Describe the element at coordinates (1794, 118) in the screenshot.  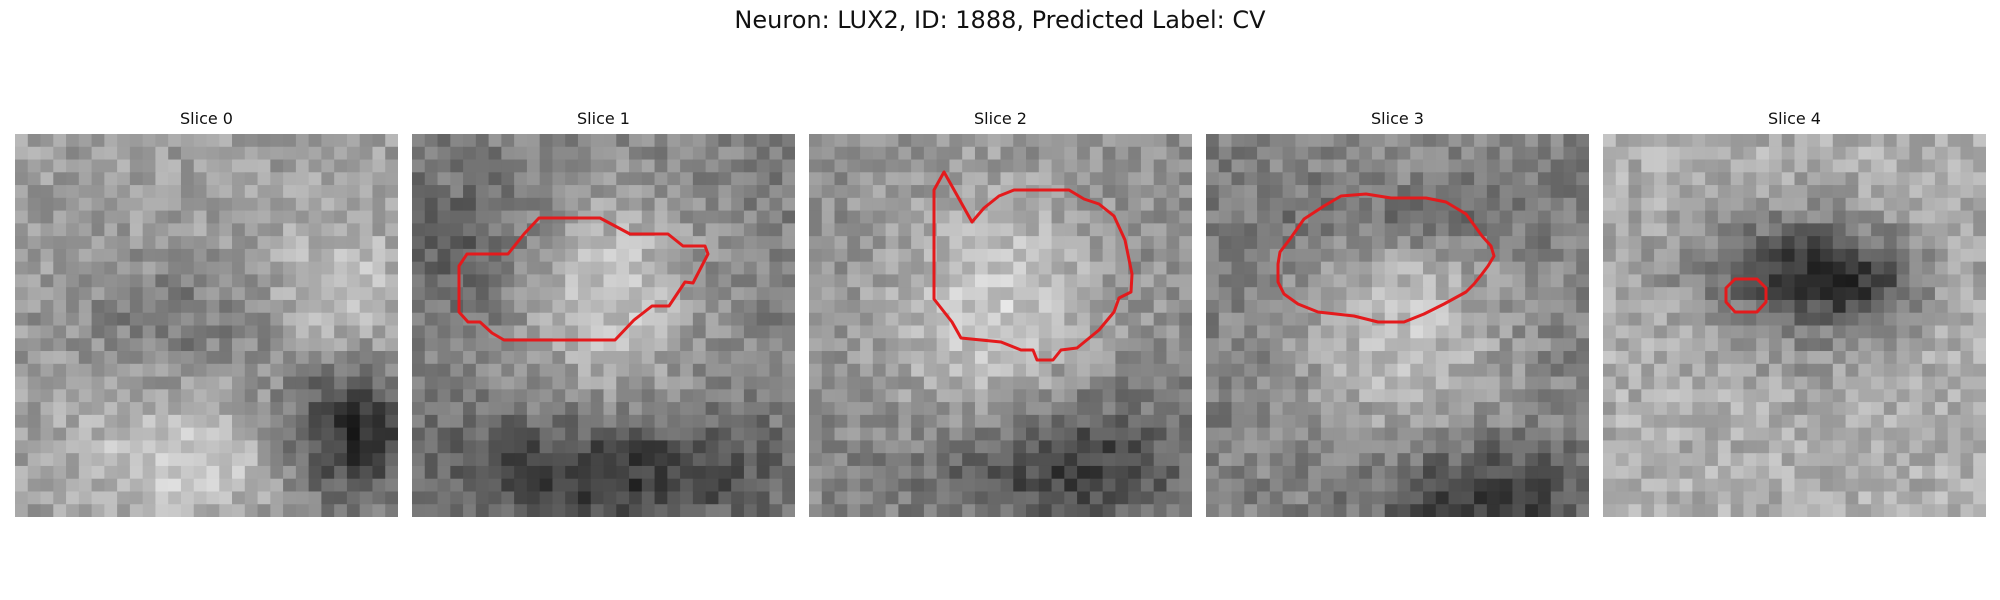
I see `slice-title: Slice 4` at that location.